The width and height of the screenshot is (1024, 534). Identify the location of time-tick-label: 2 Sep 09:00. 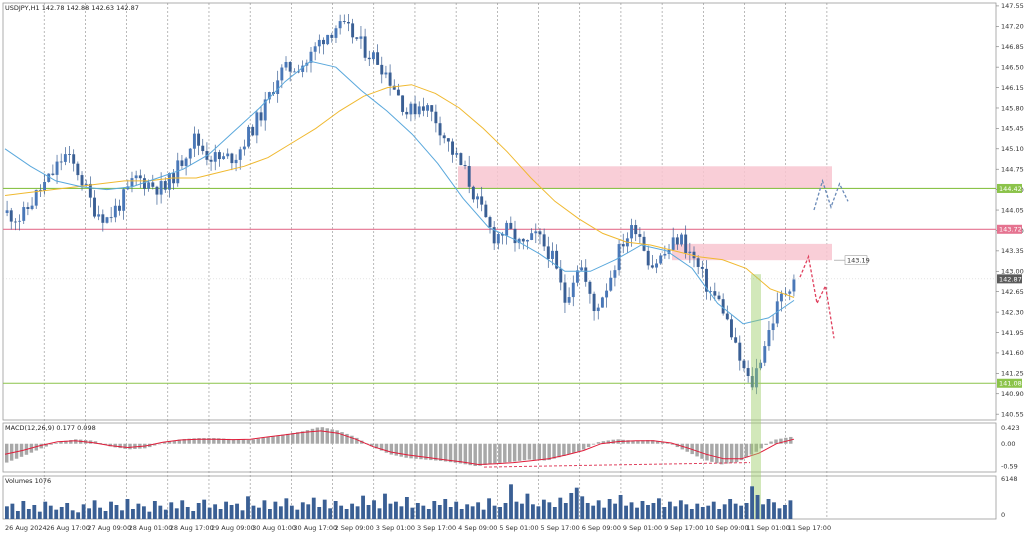
(354, 528).